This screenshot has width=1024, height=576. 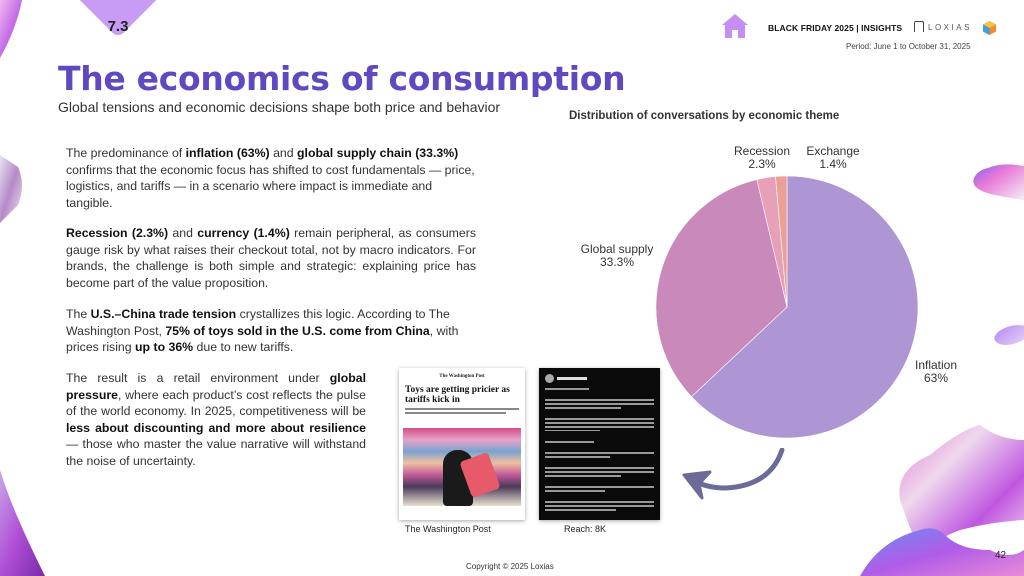 What do you see at coordinates (462, 411) in the screenshot?
I see `wapo-summary-lines` at bounding box center [462, 411].